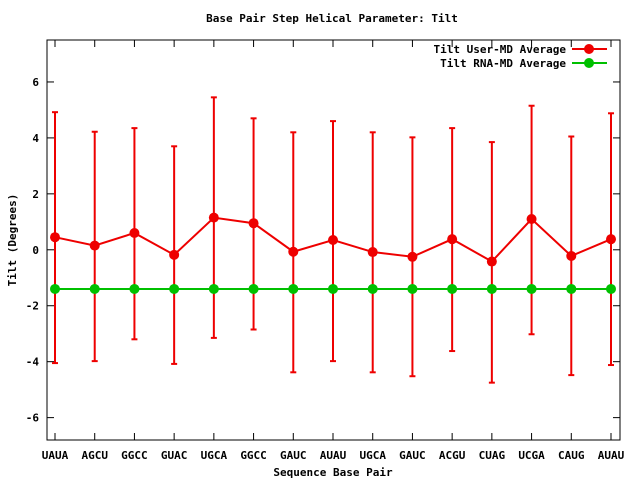 The width and height of the screenshot is (640, 480). What do you see at coordinates (492, 455) in the screenshot?
I see `x-tick-label: CUAG` at bounding box center [492, 455].